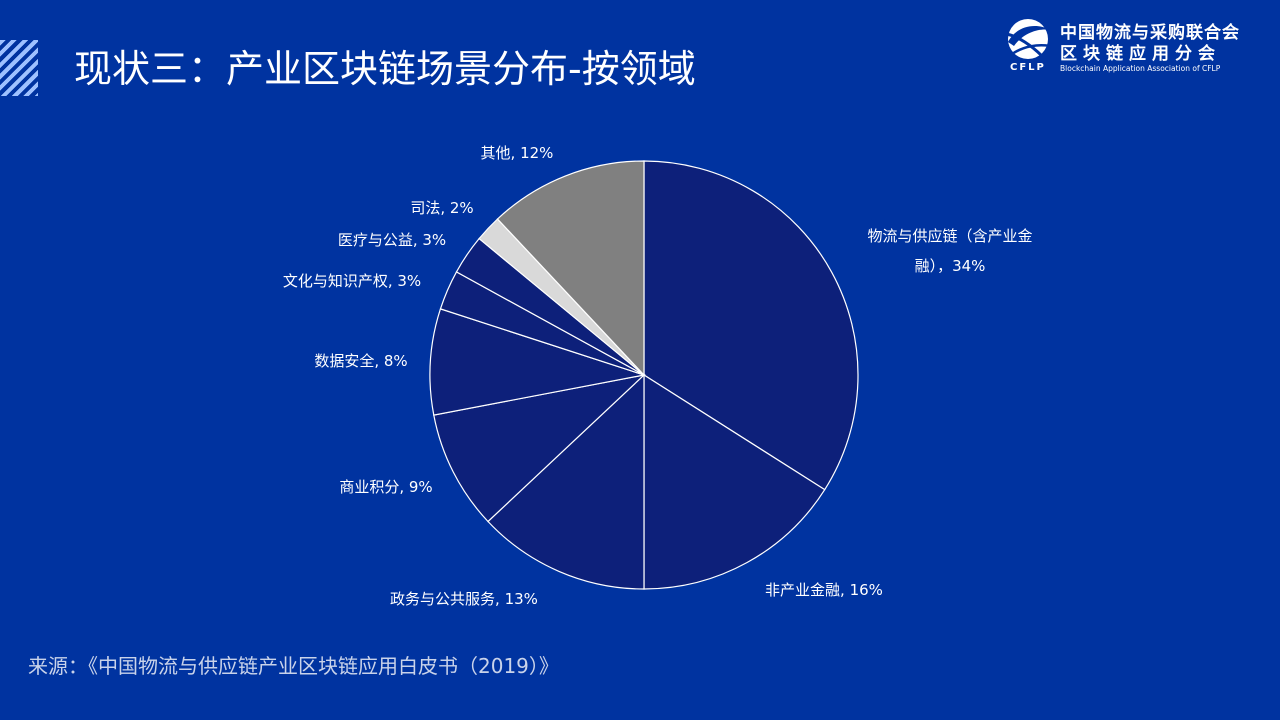  What do you see at coordinates (441, 208) in the screenshot?
I see `data-label-8: 司法, 2%` at bounding box center [441, 208].